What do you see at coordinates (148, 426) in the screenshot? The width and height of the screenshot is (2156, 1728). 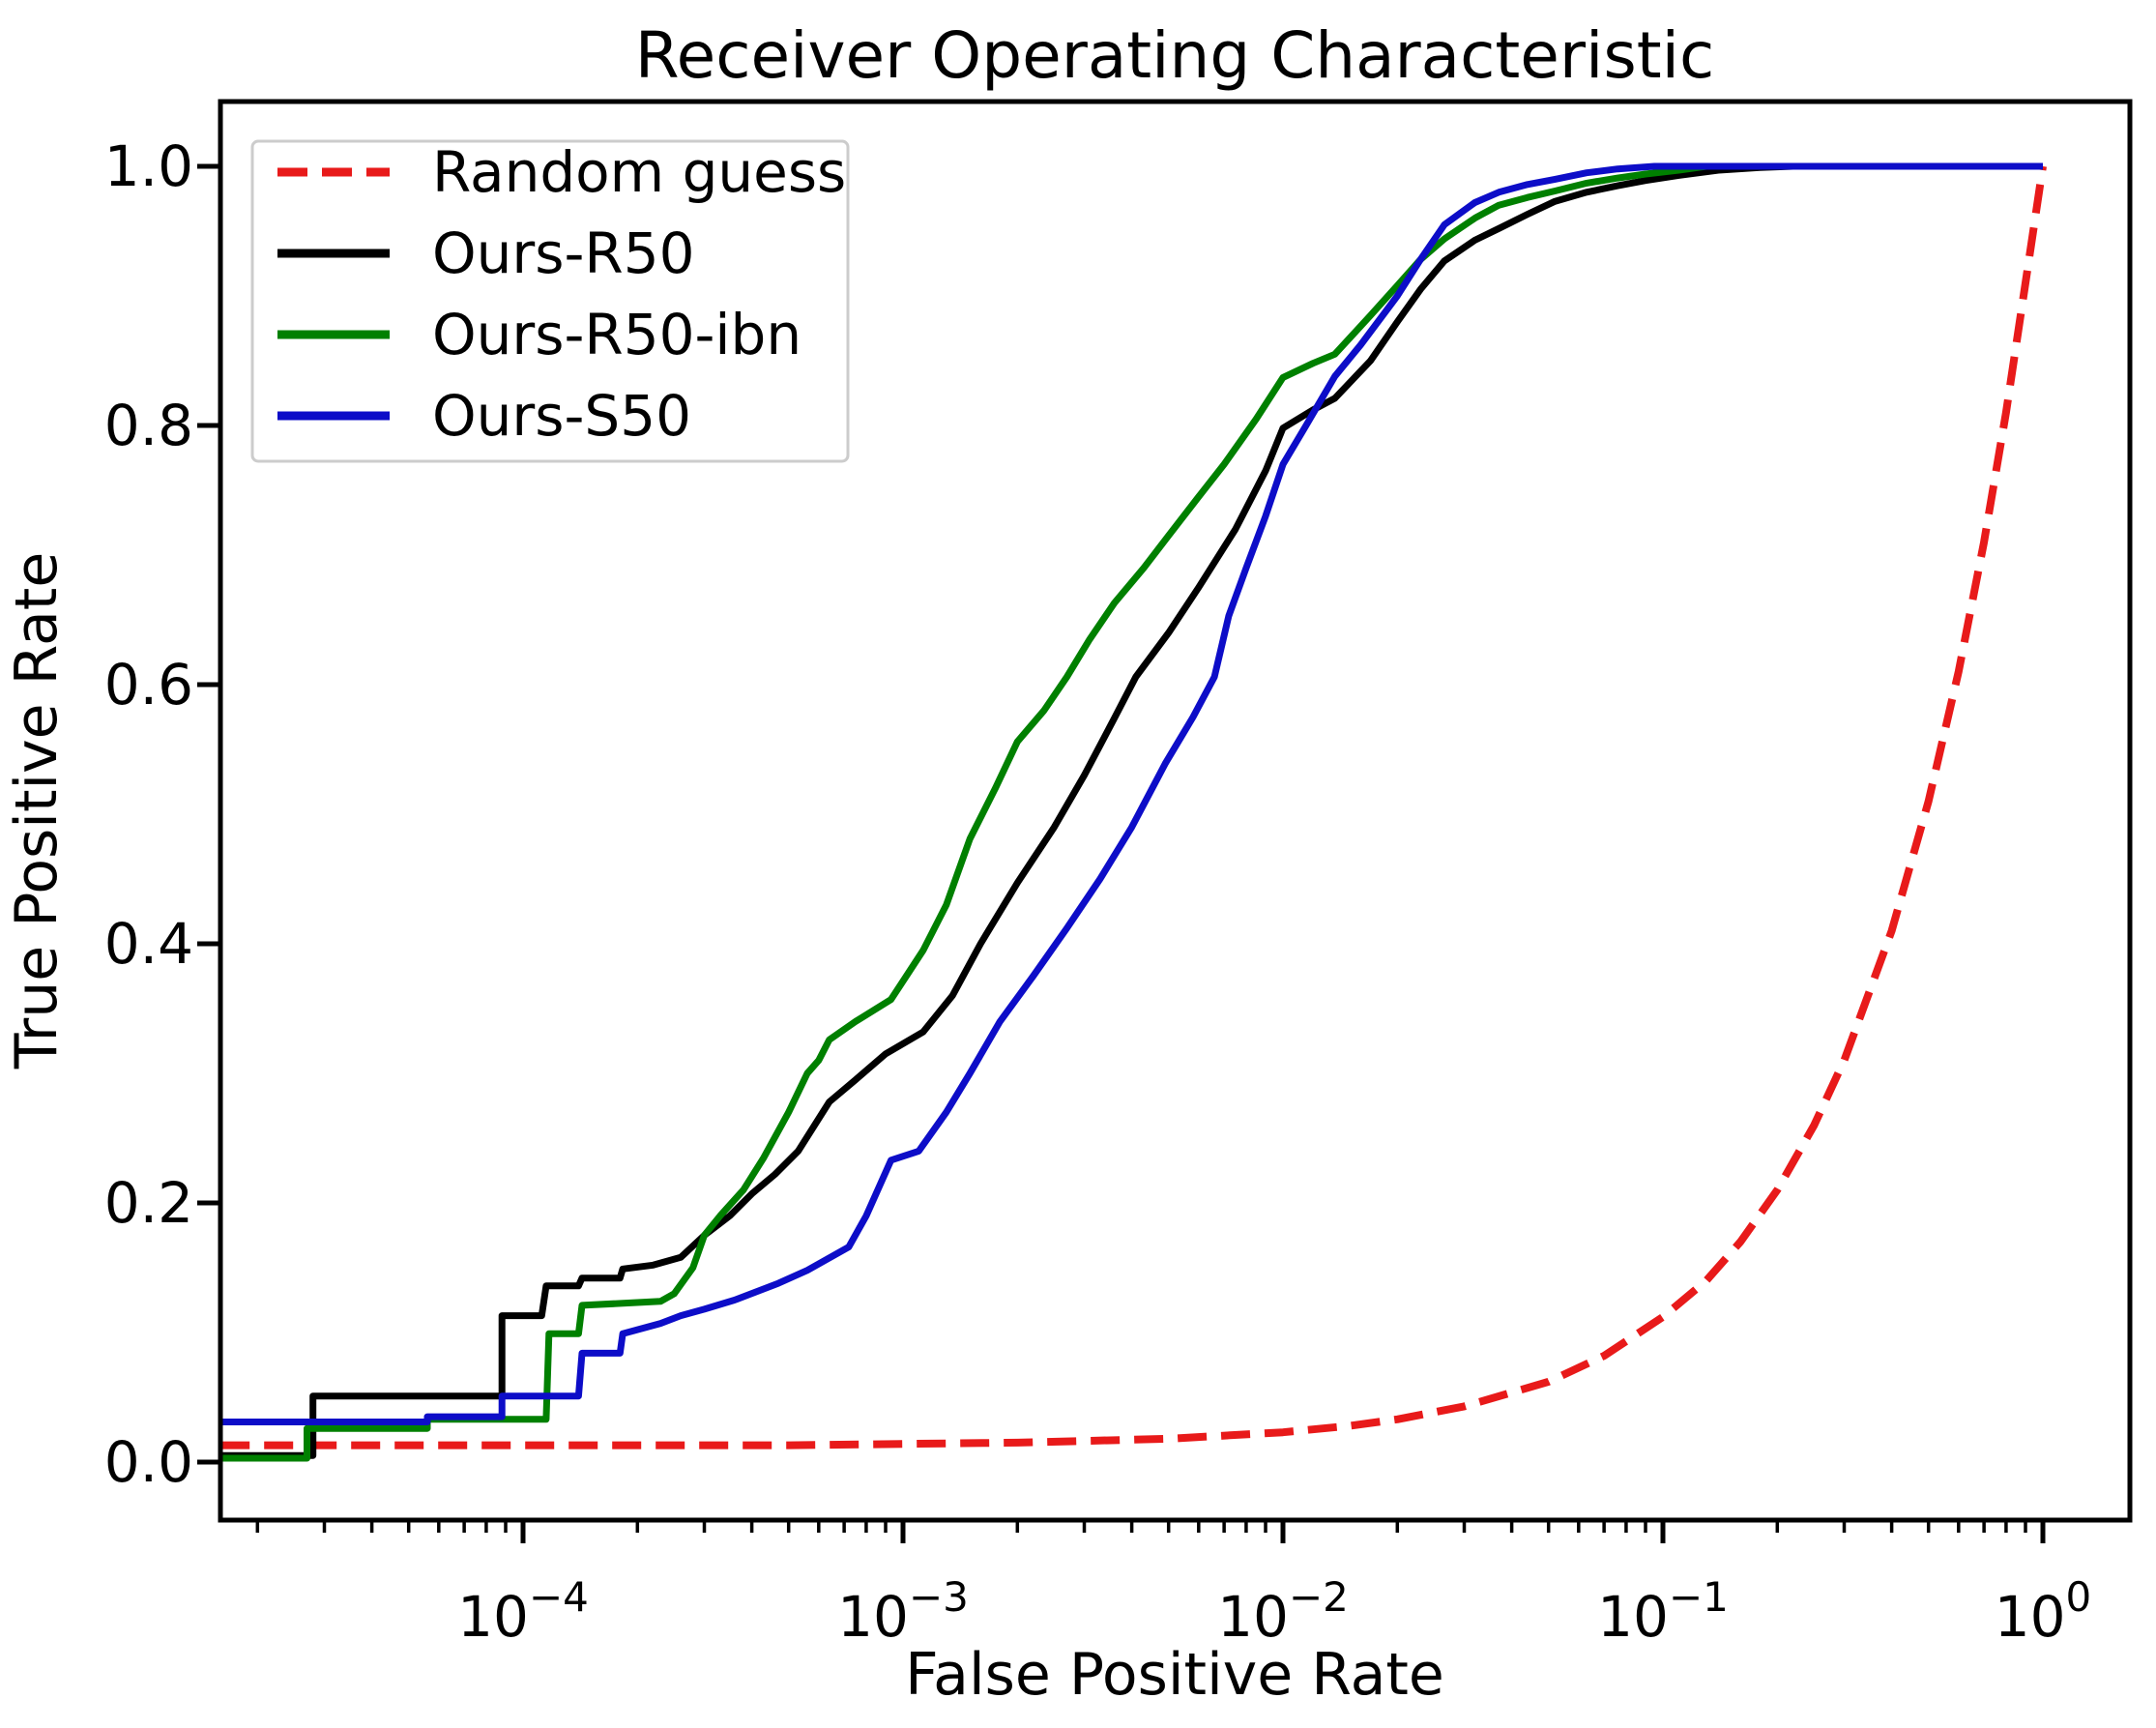 I see `y-tick-label: 0.8` at bounding box center [148, 426].